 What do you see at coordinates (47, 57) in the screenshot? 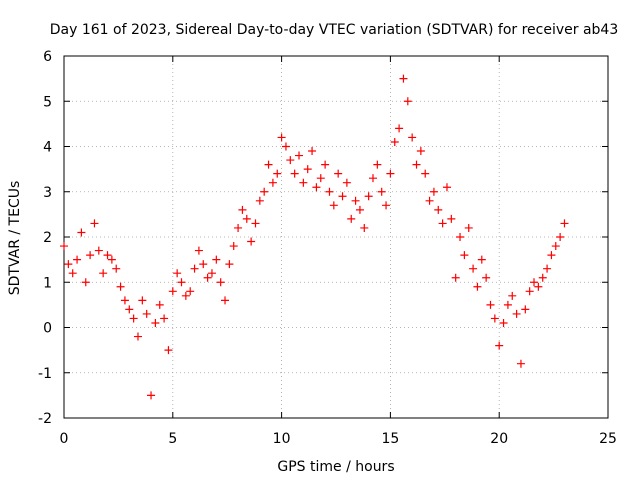
I see `y-tick-label: 6` at bounding box center [47, 57].